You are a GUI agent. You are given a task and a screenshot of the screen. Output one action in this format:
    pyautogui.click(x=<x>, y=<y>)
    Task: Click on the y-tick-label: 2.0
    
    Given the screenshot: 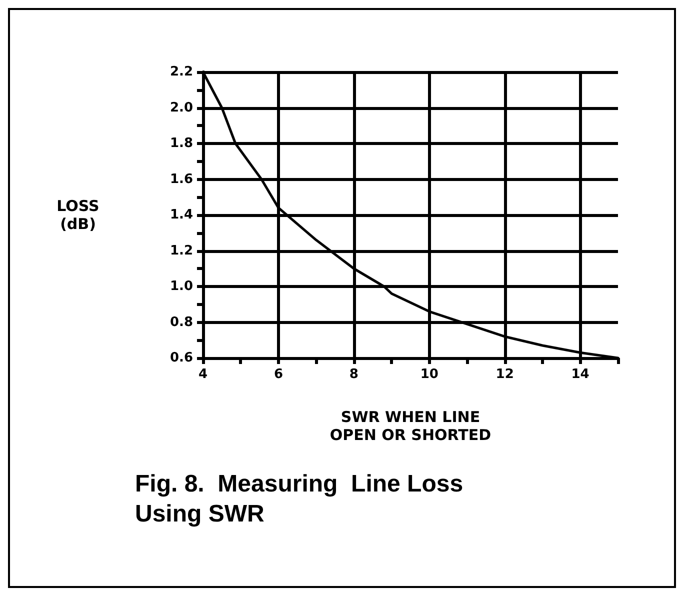 What is the action you would take?
    pyautogui.click(x=181, y=108)
    